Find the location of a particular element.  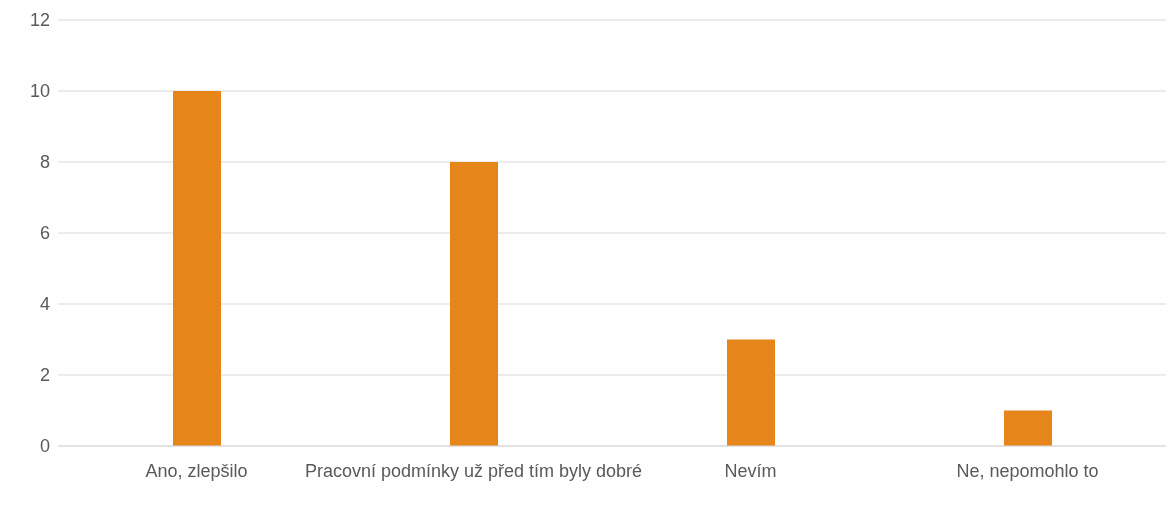

x-tick-label: Ano, zlepšilo is located at coordinates (196, 470).